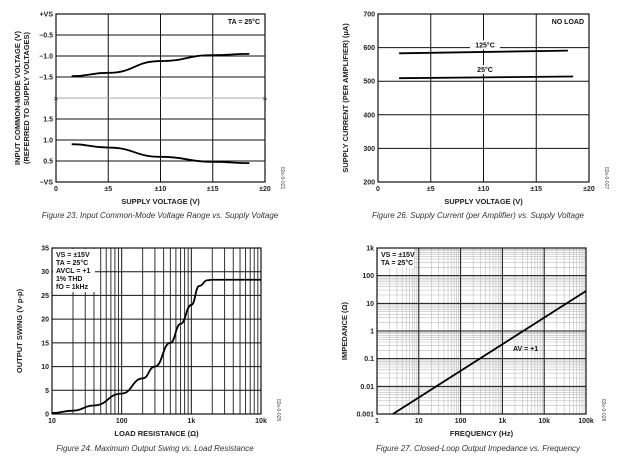  I want to click on figure-code: 02x-0-027, so click(606, 178).